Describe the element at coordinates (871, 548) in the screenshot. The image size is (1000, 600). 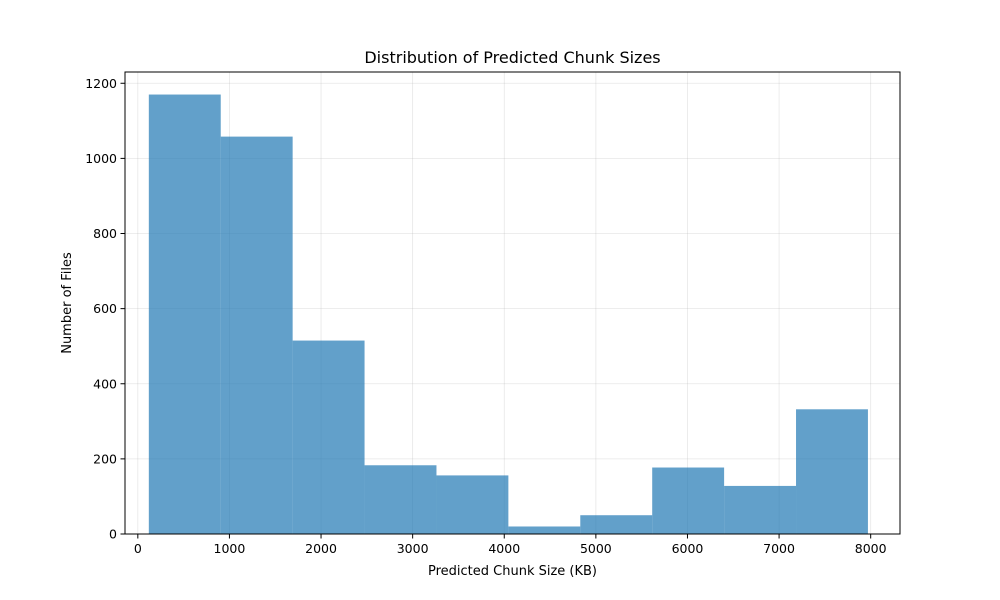
I see `x-tick-label: 8000` at that location.